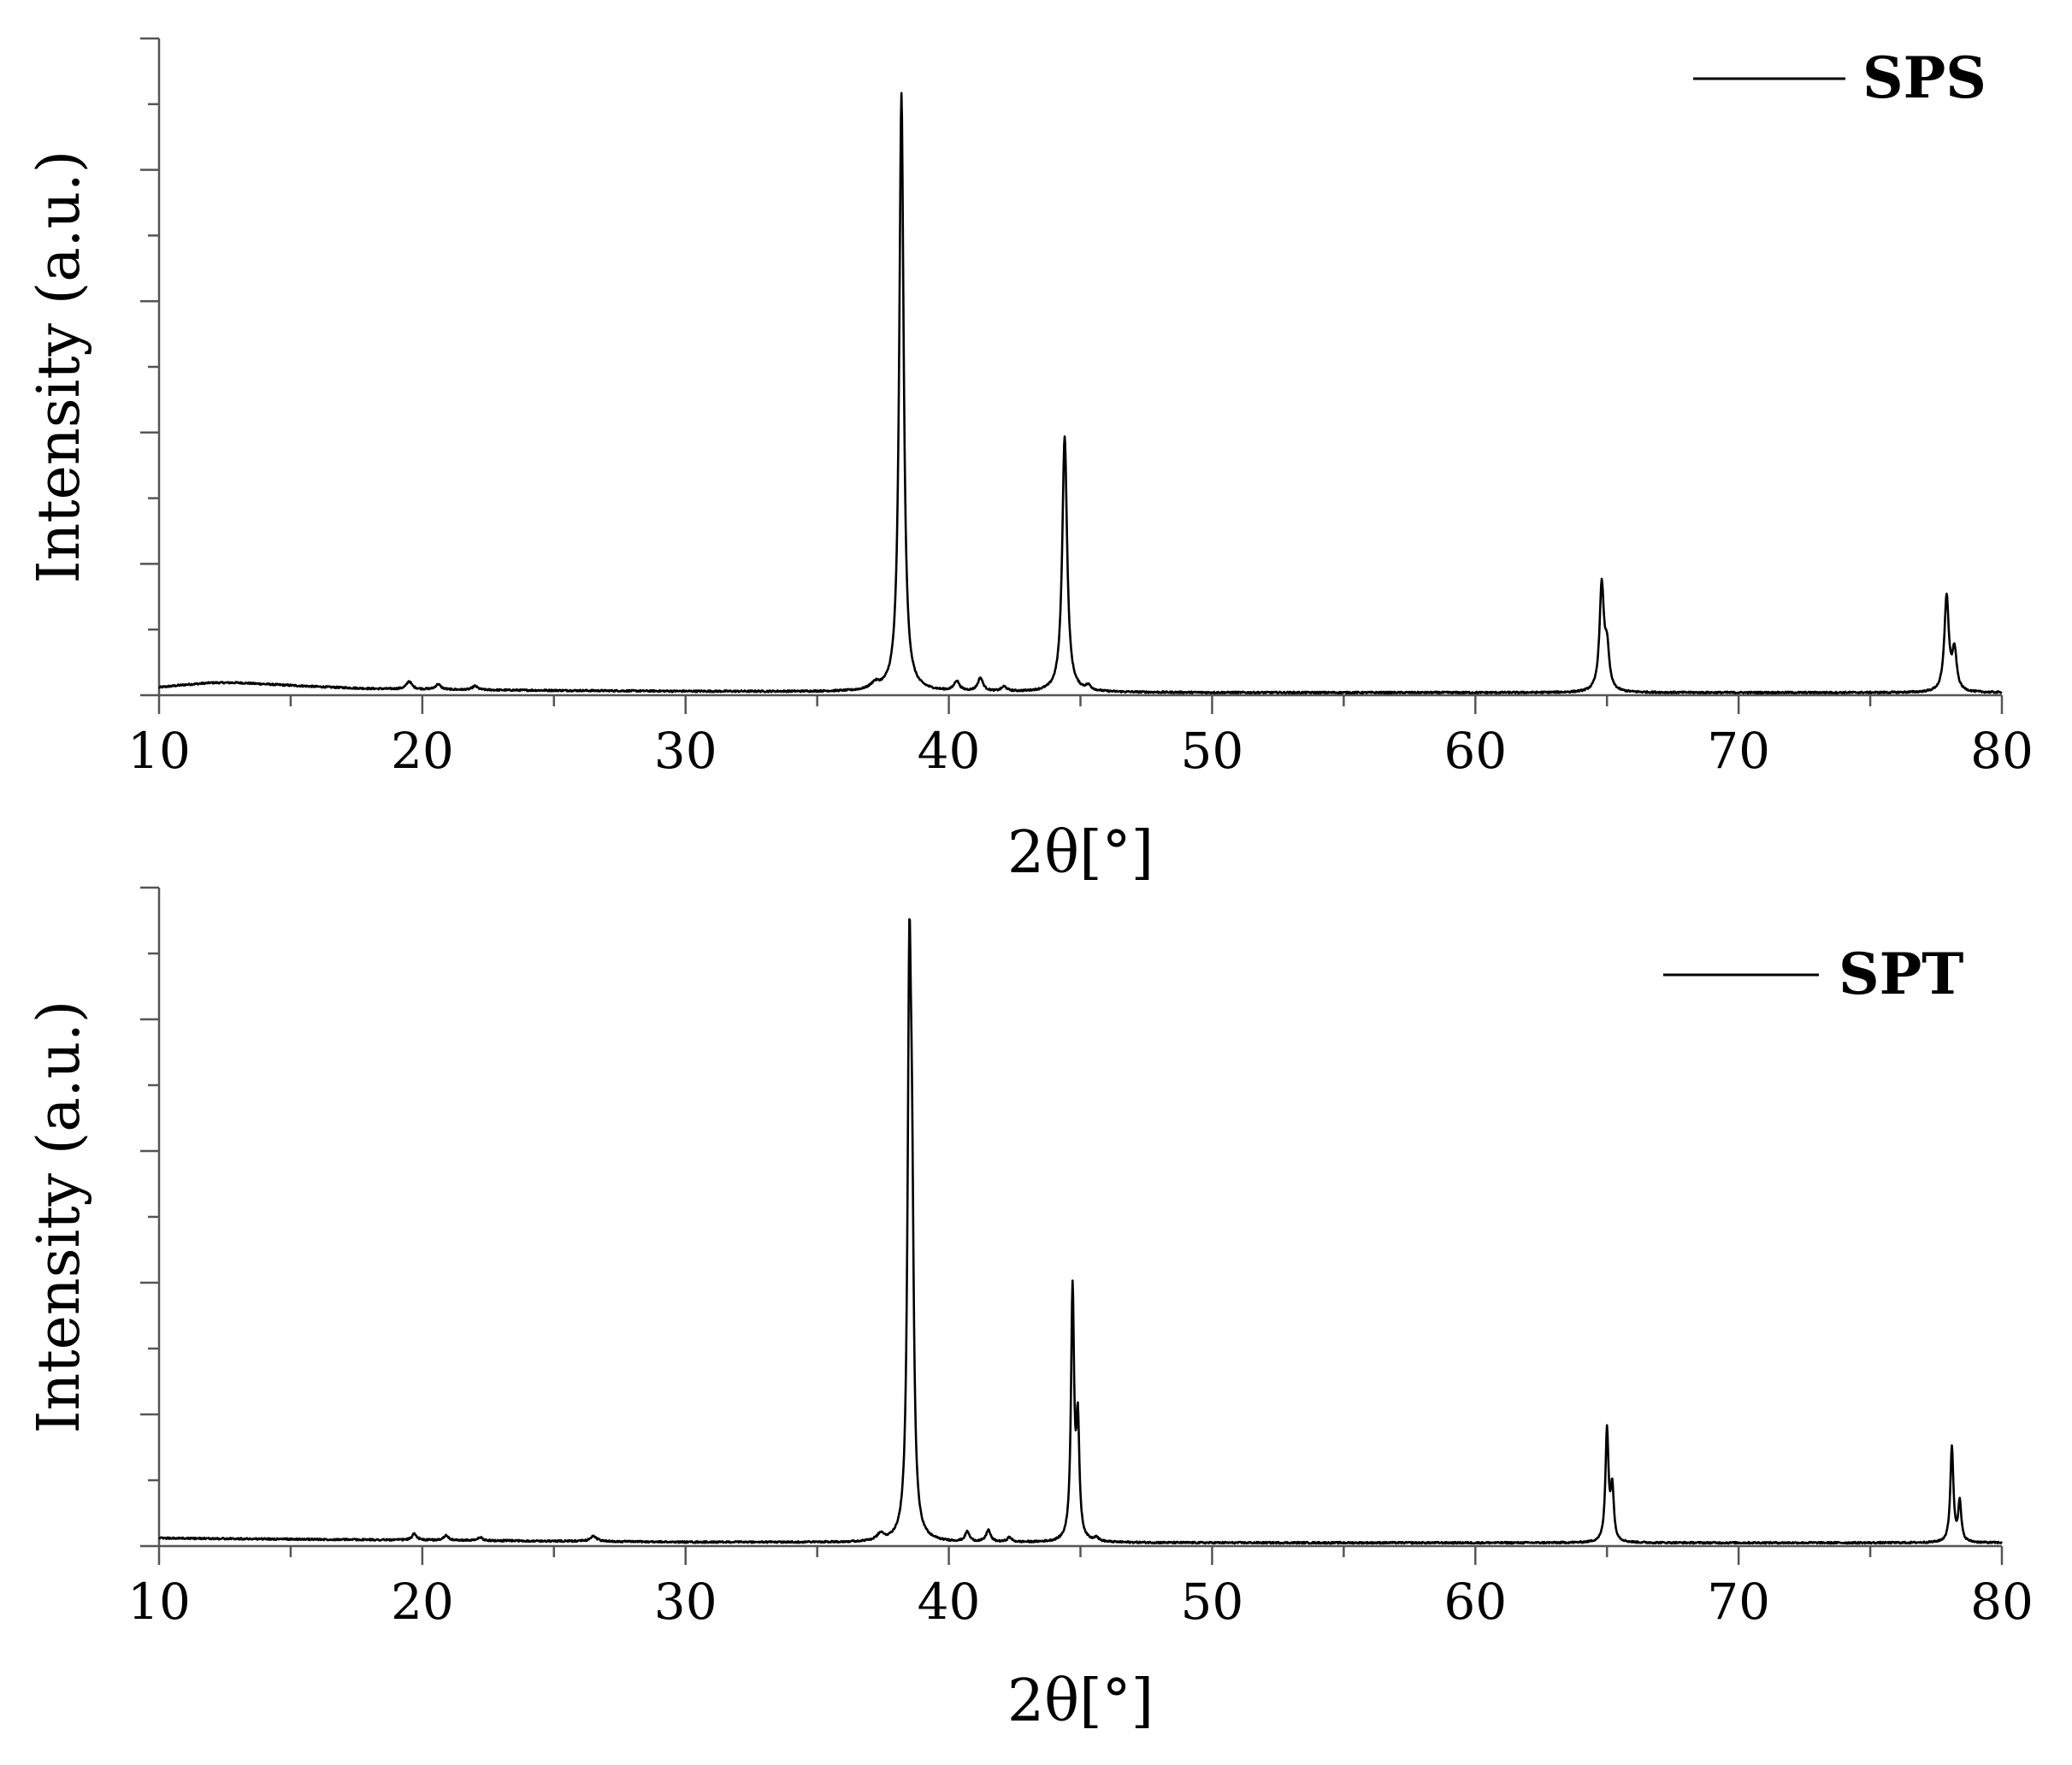 The width and height of the screenshot is (2072, 1765). What do you see at coordinates (1840, 77) in the screenshot?
I see `legend: SPS` at bounding box center [1840, 77].